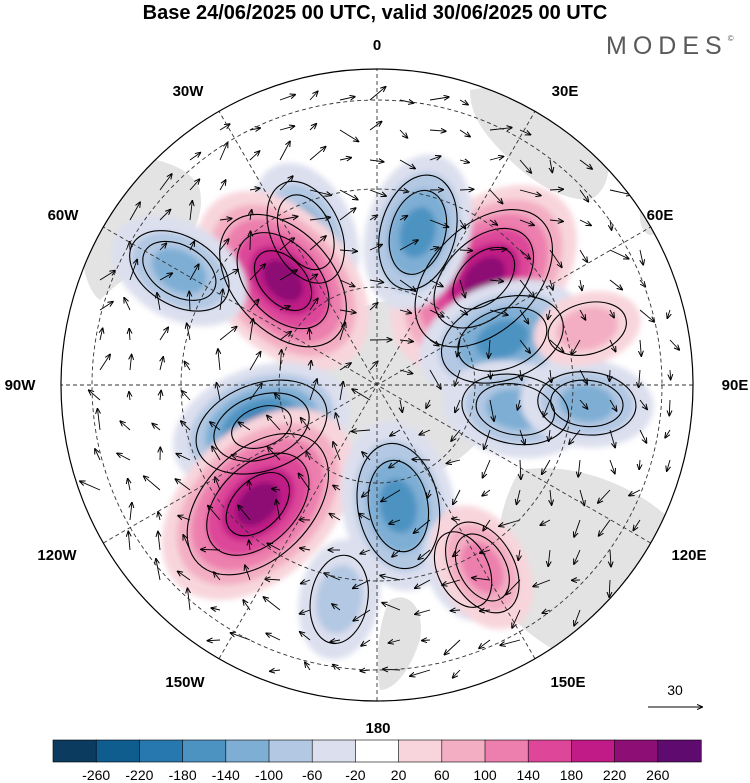  I want to click on label-lon-90w: 90W, so click(21, 385).